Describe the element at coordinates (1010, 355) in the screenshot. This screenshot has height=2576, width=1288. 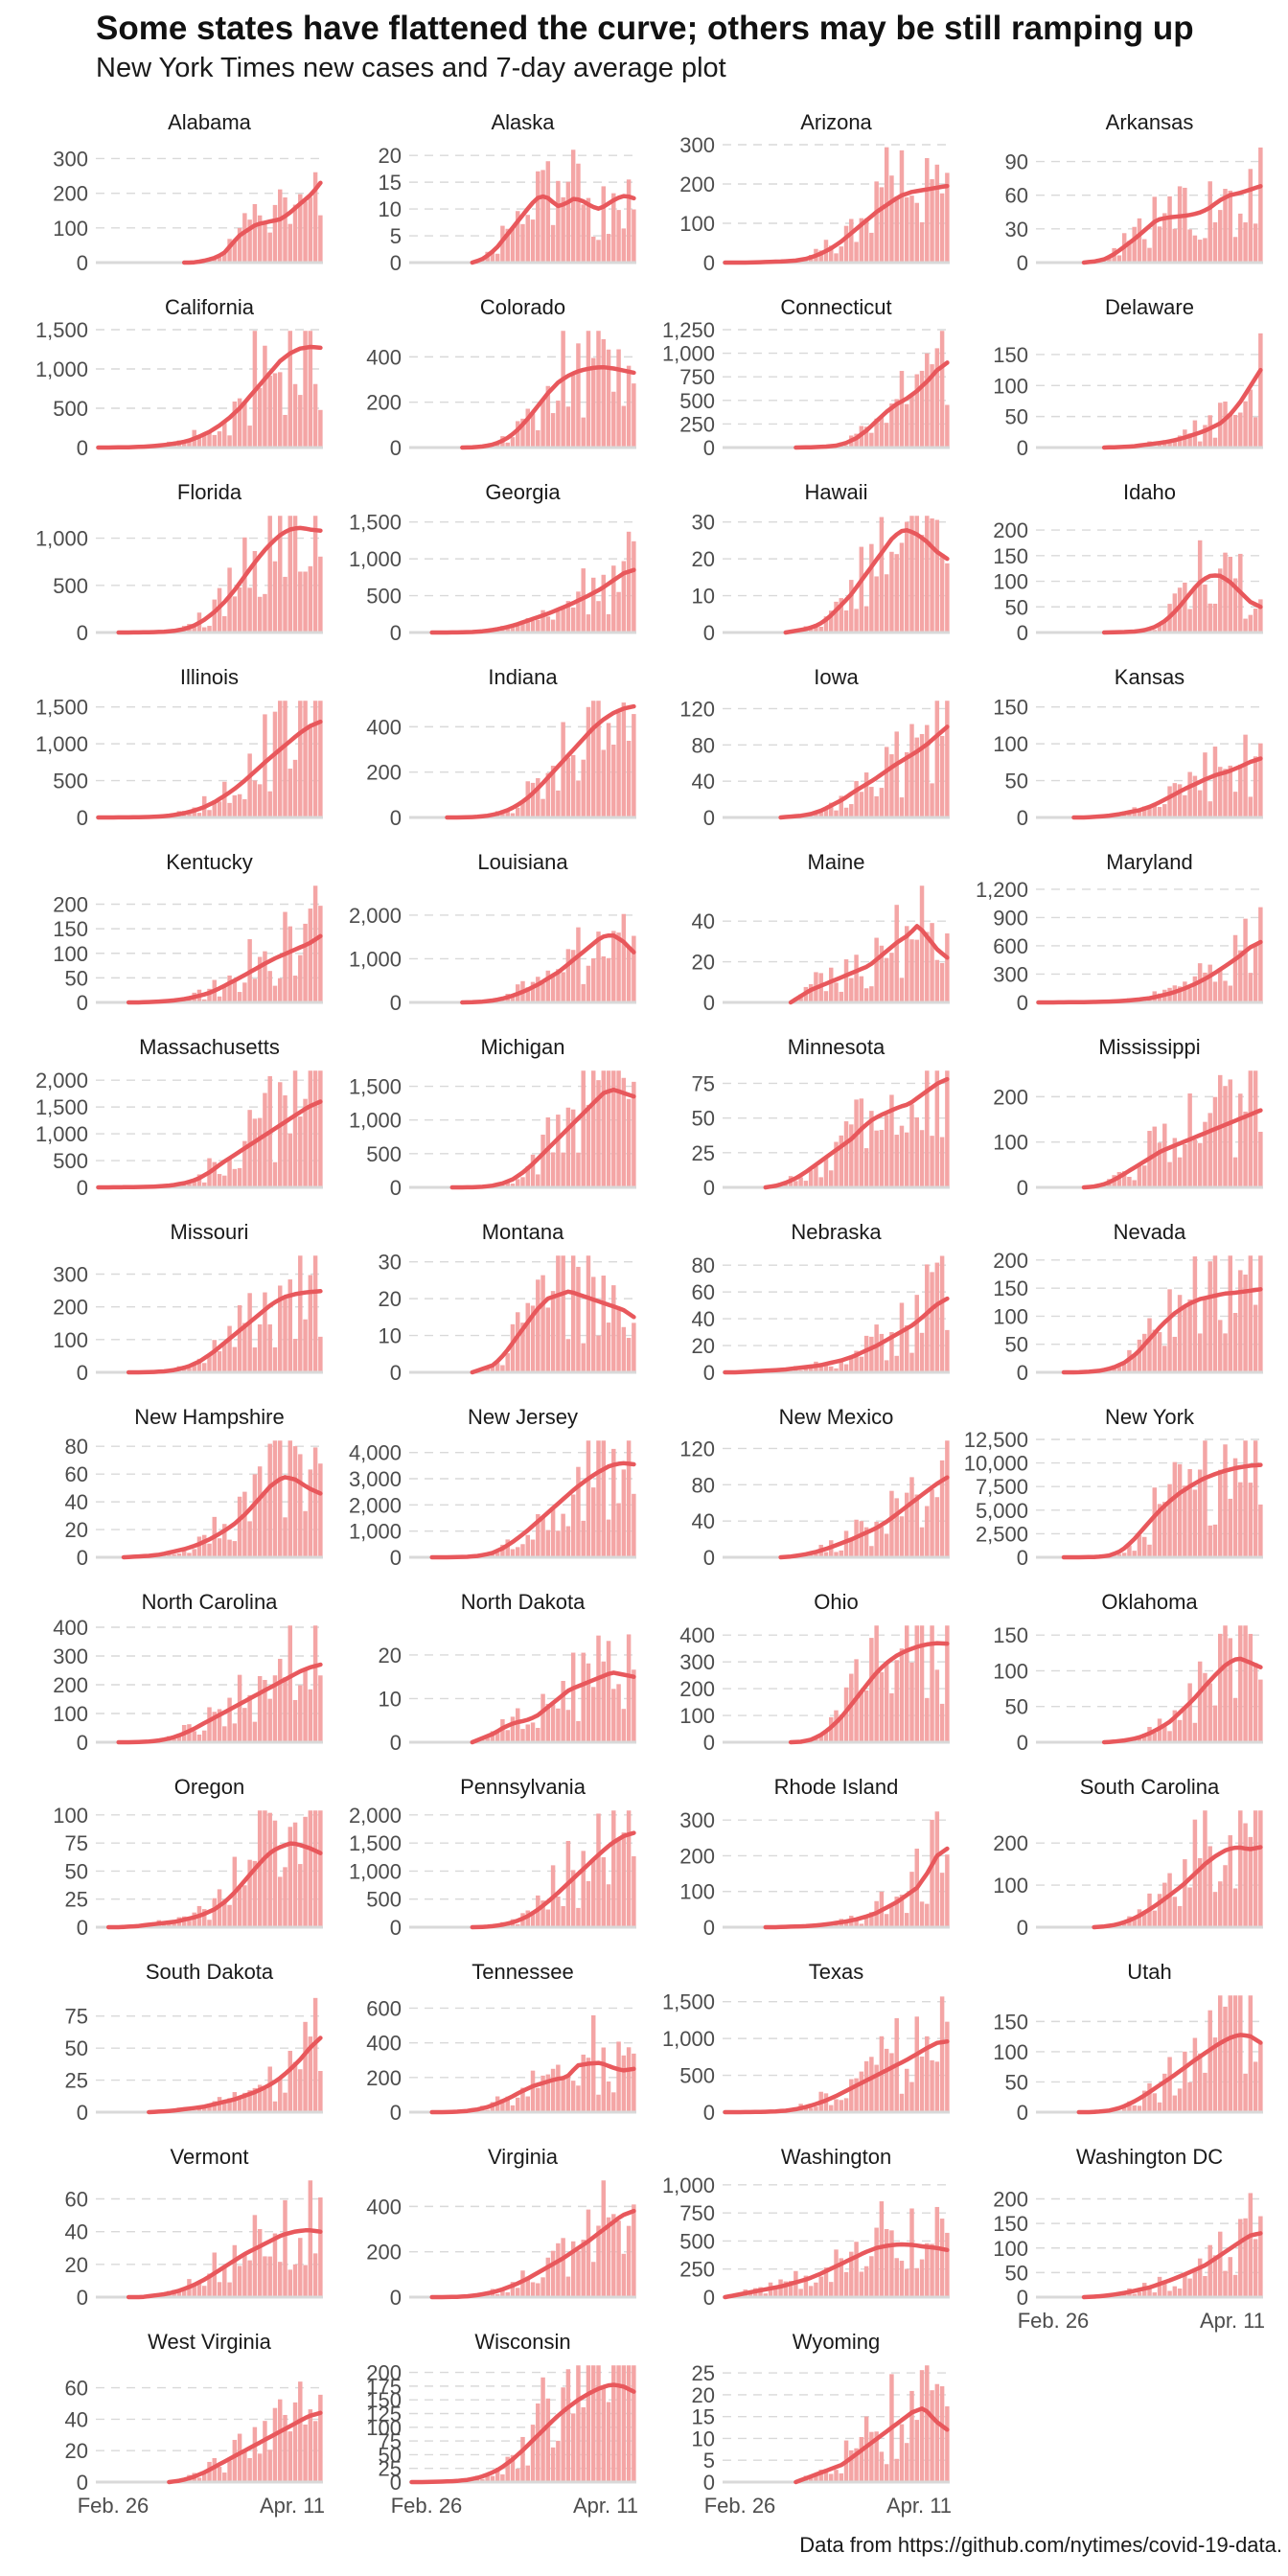
I see `y-tick-label: 150` at that location.